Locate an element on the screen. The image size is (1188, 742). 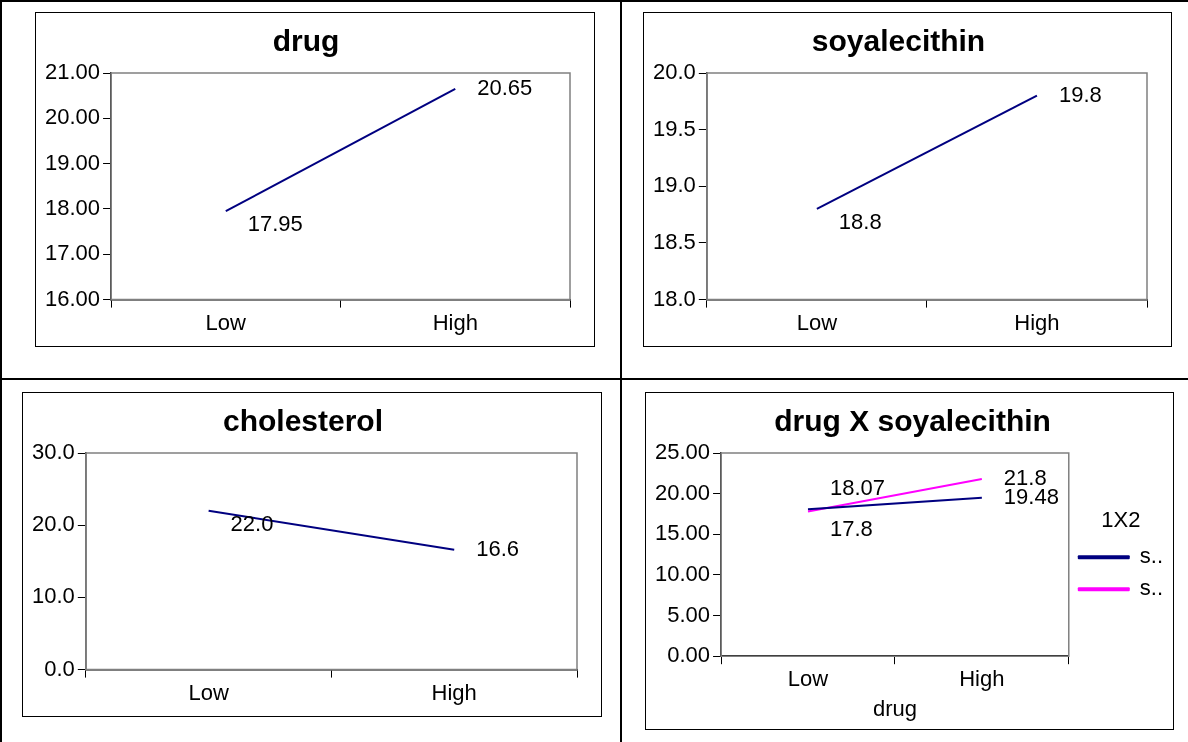
chart-title: soyalecithin is located at coordinates (898, 41).